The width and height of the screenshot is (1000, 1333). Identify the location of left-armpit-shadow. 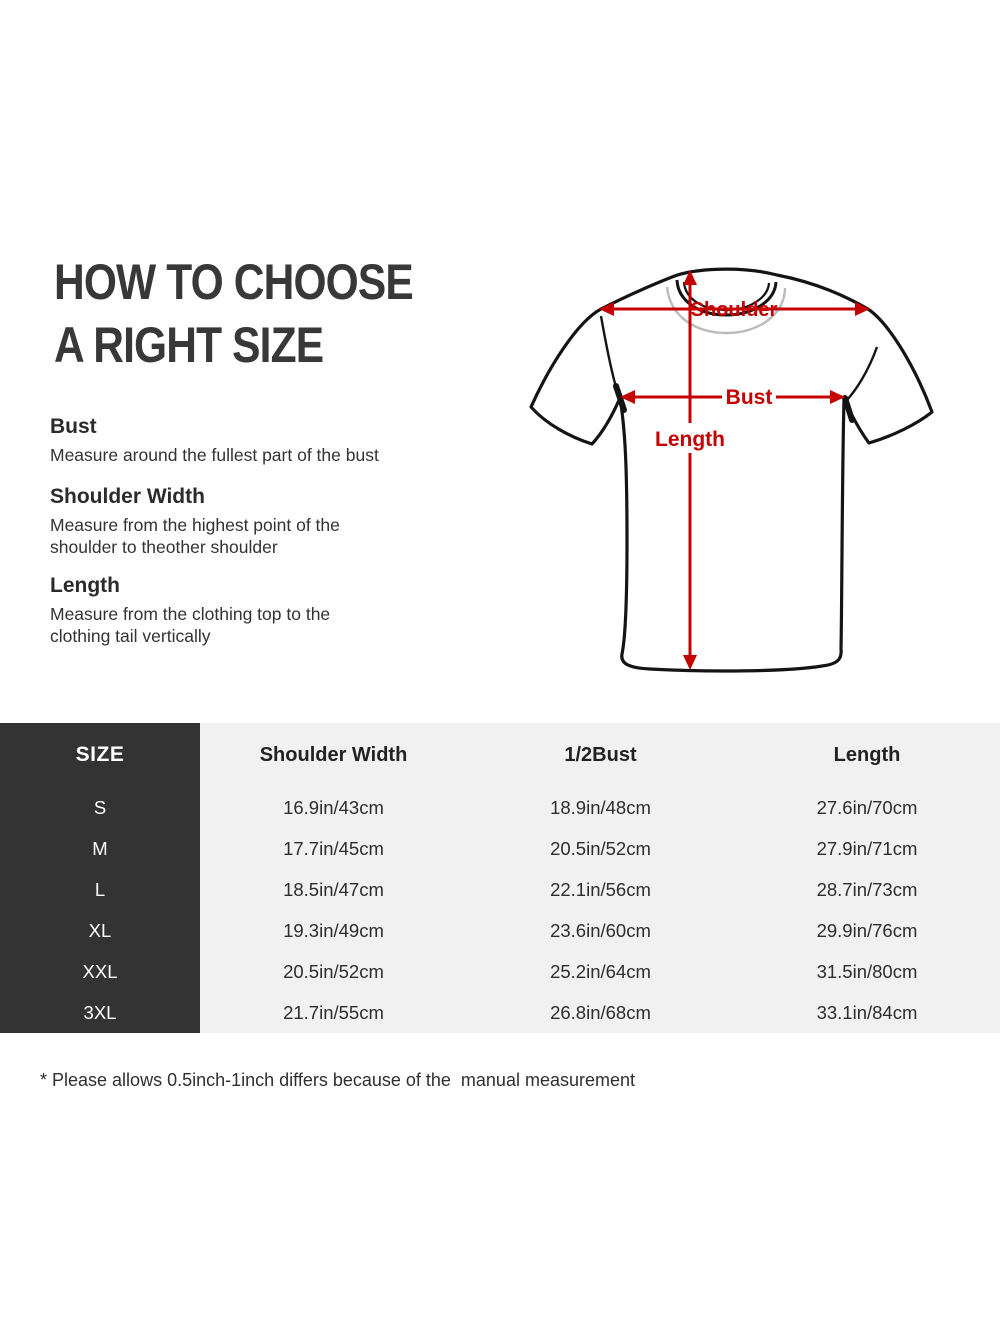
(620, 398).